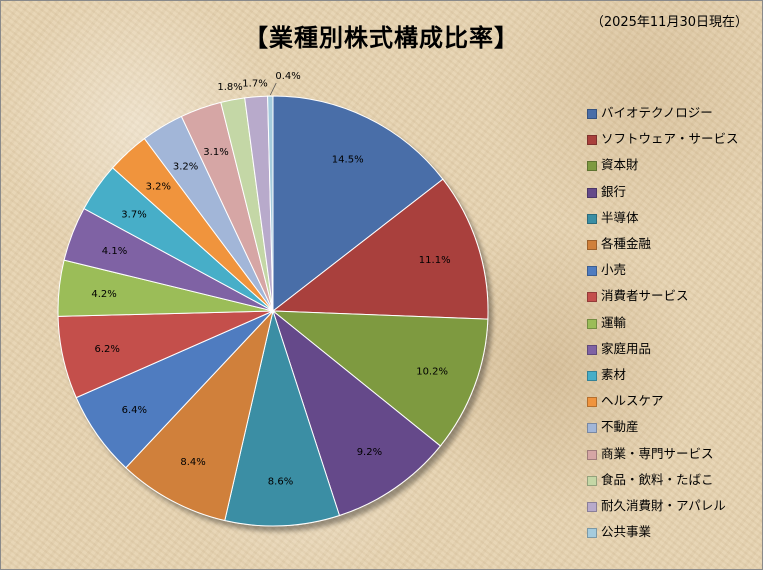 The image size is (763, 570). Describe the element at coordinates (435, 260) in the screenshot. I see `data-label: 11.1%` at that location.